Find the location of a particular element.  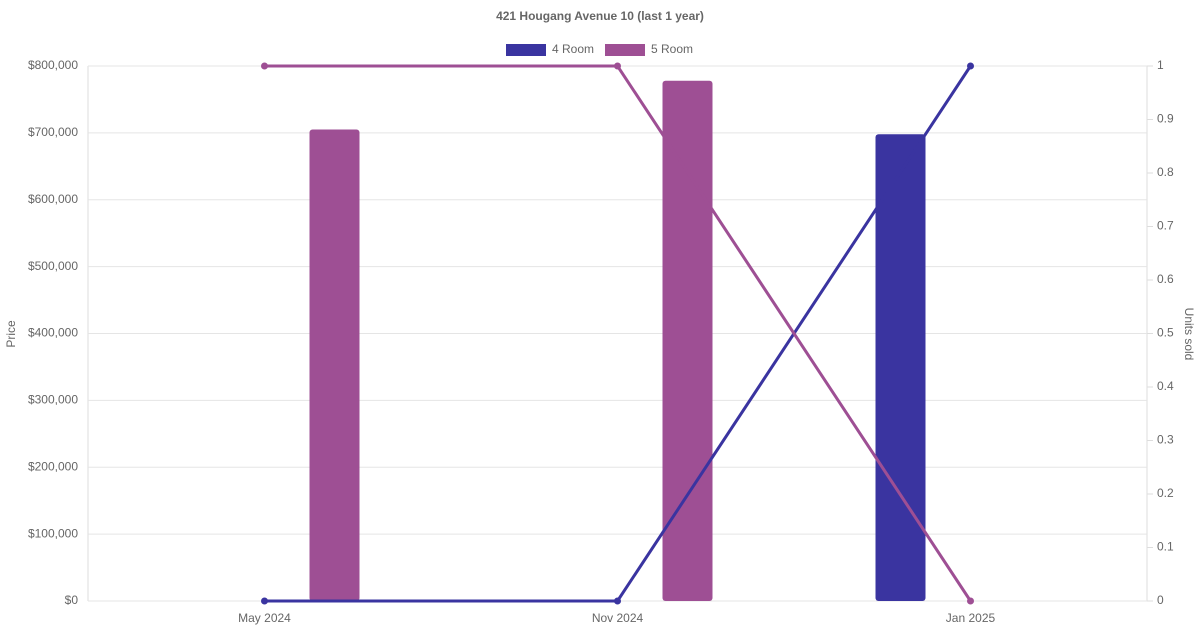

y2-tick-label: 0.6 is located at coordinates (1165, 279).